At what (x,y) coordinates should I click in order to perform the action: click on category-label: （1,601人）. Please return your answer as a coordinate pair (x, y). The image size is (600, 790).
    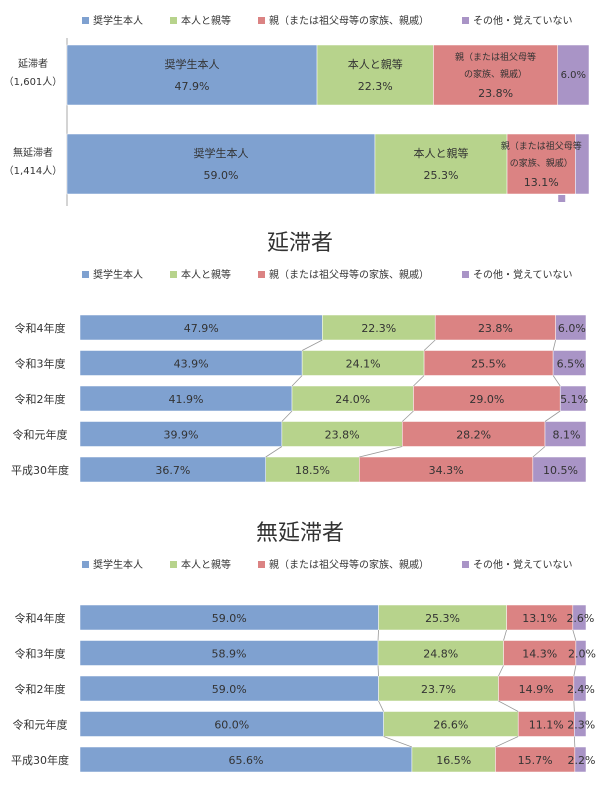
    Looking at the image, I should click on (33, 82).